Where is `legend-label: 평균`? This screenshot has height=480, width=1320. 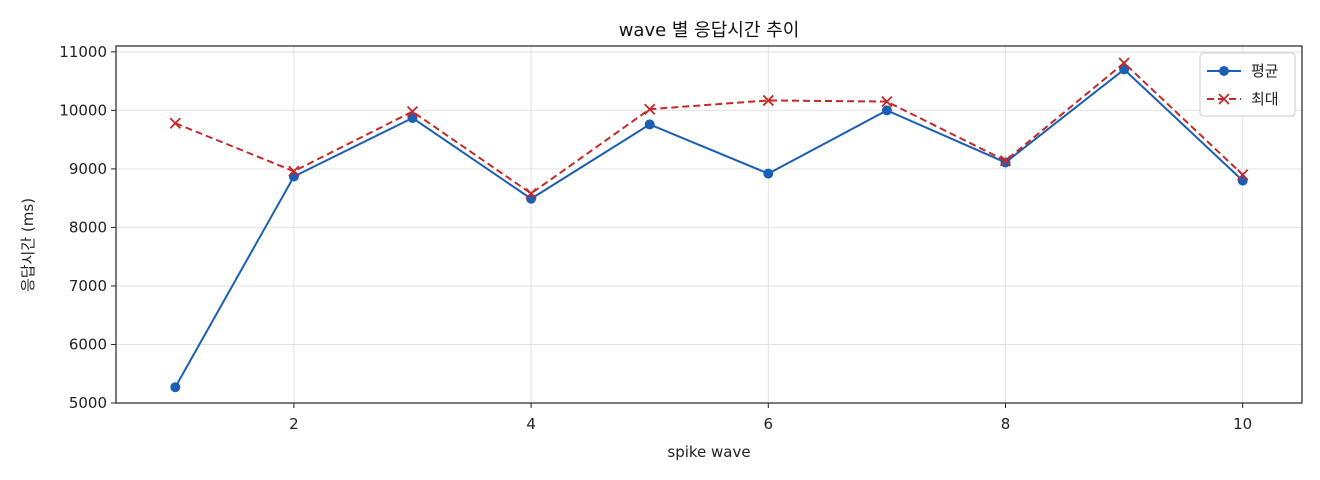 legend-label: 평균 is located at coordinates (1265, 71).